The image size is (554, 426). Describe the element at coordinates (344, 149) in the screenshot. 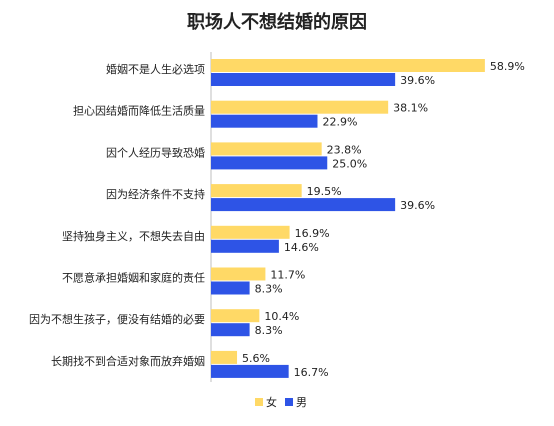

I see `data-label: 23.8%` at that location.